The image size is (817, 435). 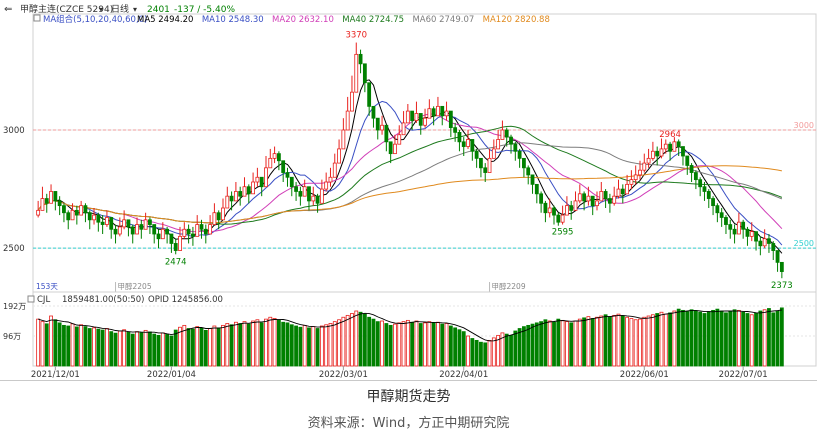 I want to click on back-arrow-icon: ⇐, so click(x=8, y=9).